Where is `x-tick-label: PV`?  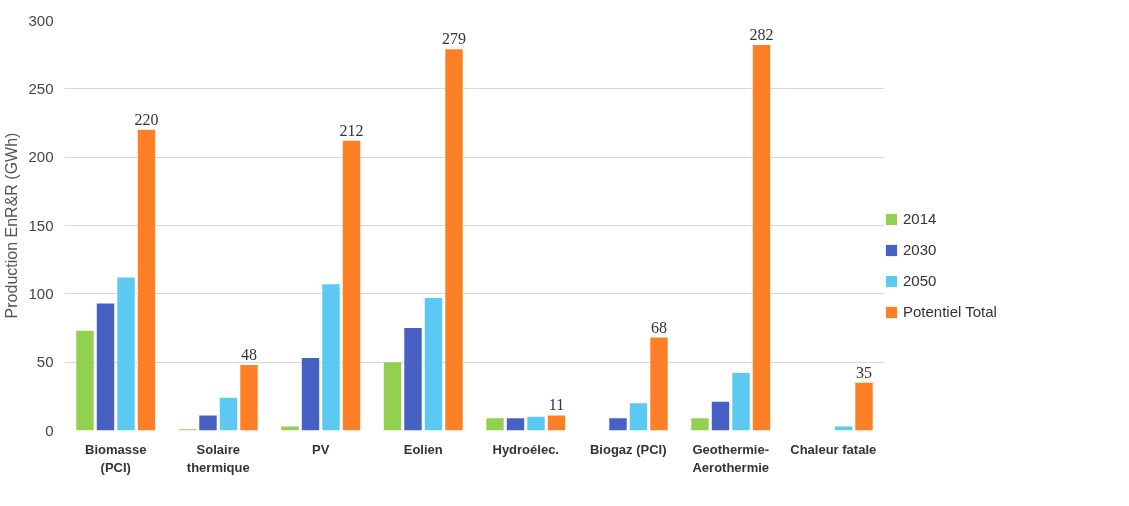
x-tick-label: PV is located at coordinates (321, 449).